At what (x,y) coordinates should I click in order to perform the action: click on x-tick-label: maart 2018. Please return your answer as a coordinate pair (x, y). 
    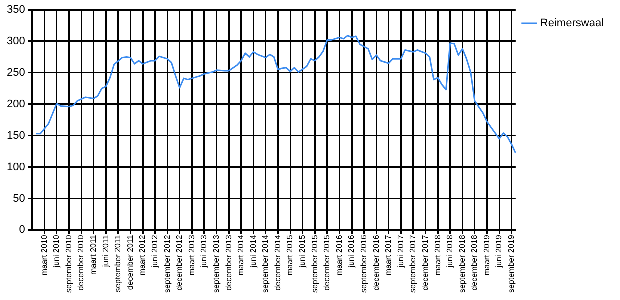
    Looking at the image, I should click on (437, 255).